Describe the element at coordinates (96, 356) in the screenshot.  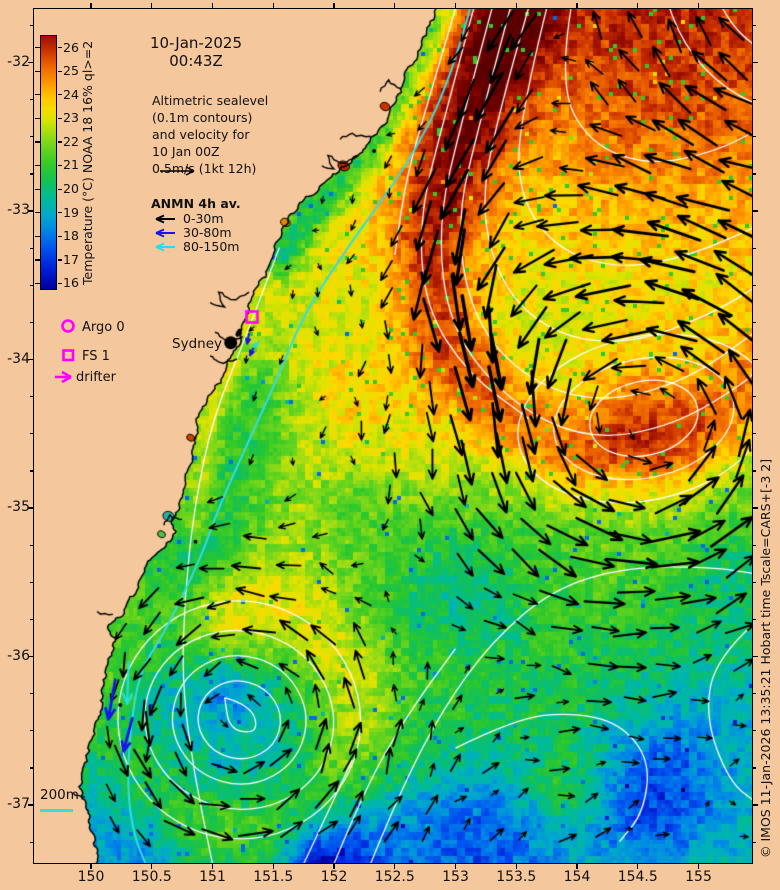
I see `fs-legend-label: FS 1` at that location.